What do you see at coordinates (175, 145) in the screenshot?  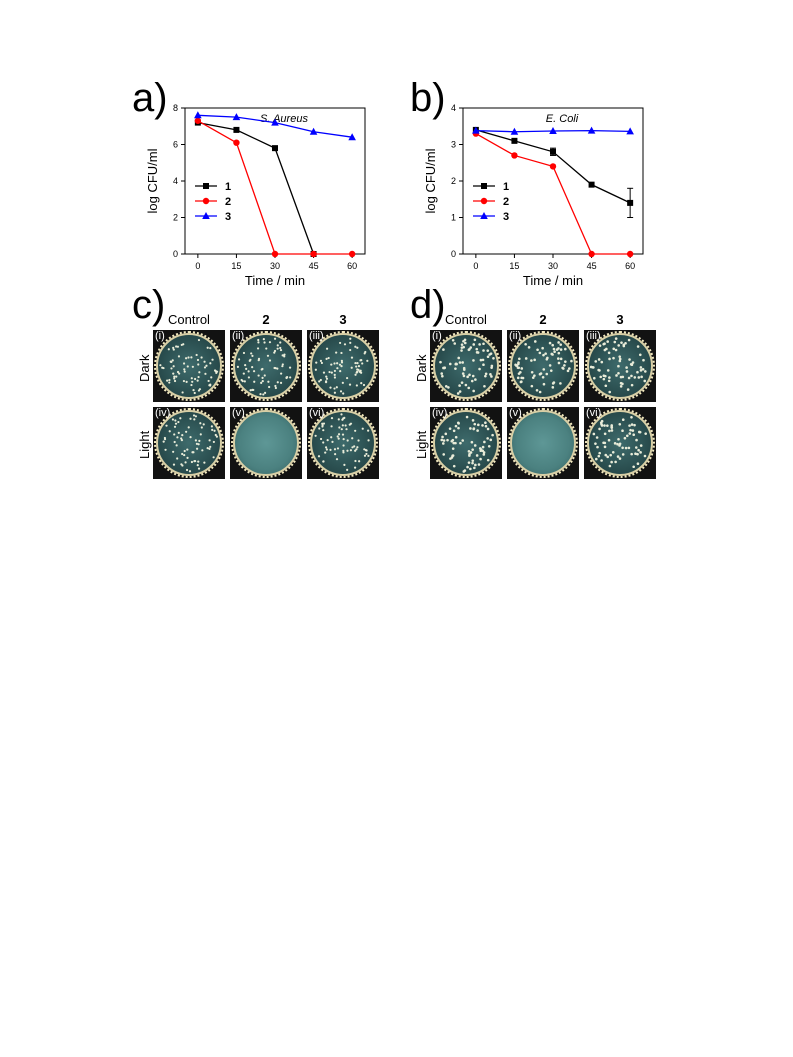 I see `y-tick-label: 6` at bounding box center [175, 145].